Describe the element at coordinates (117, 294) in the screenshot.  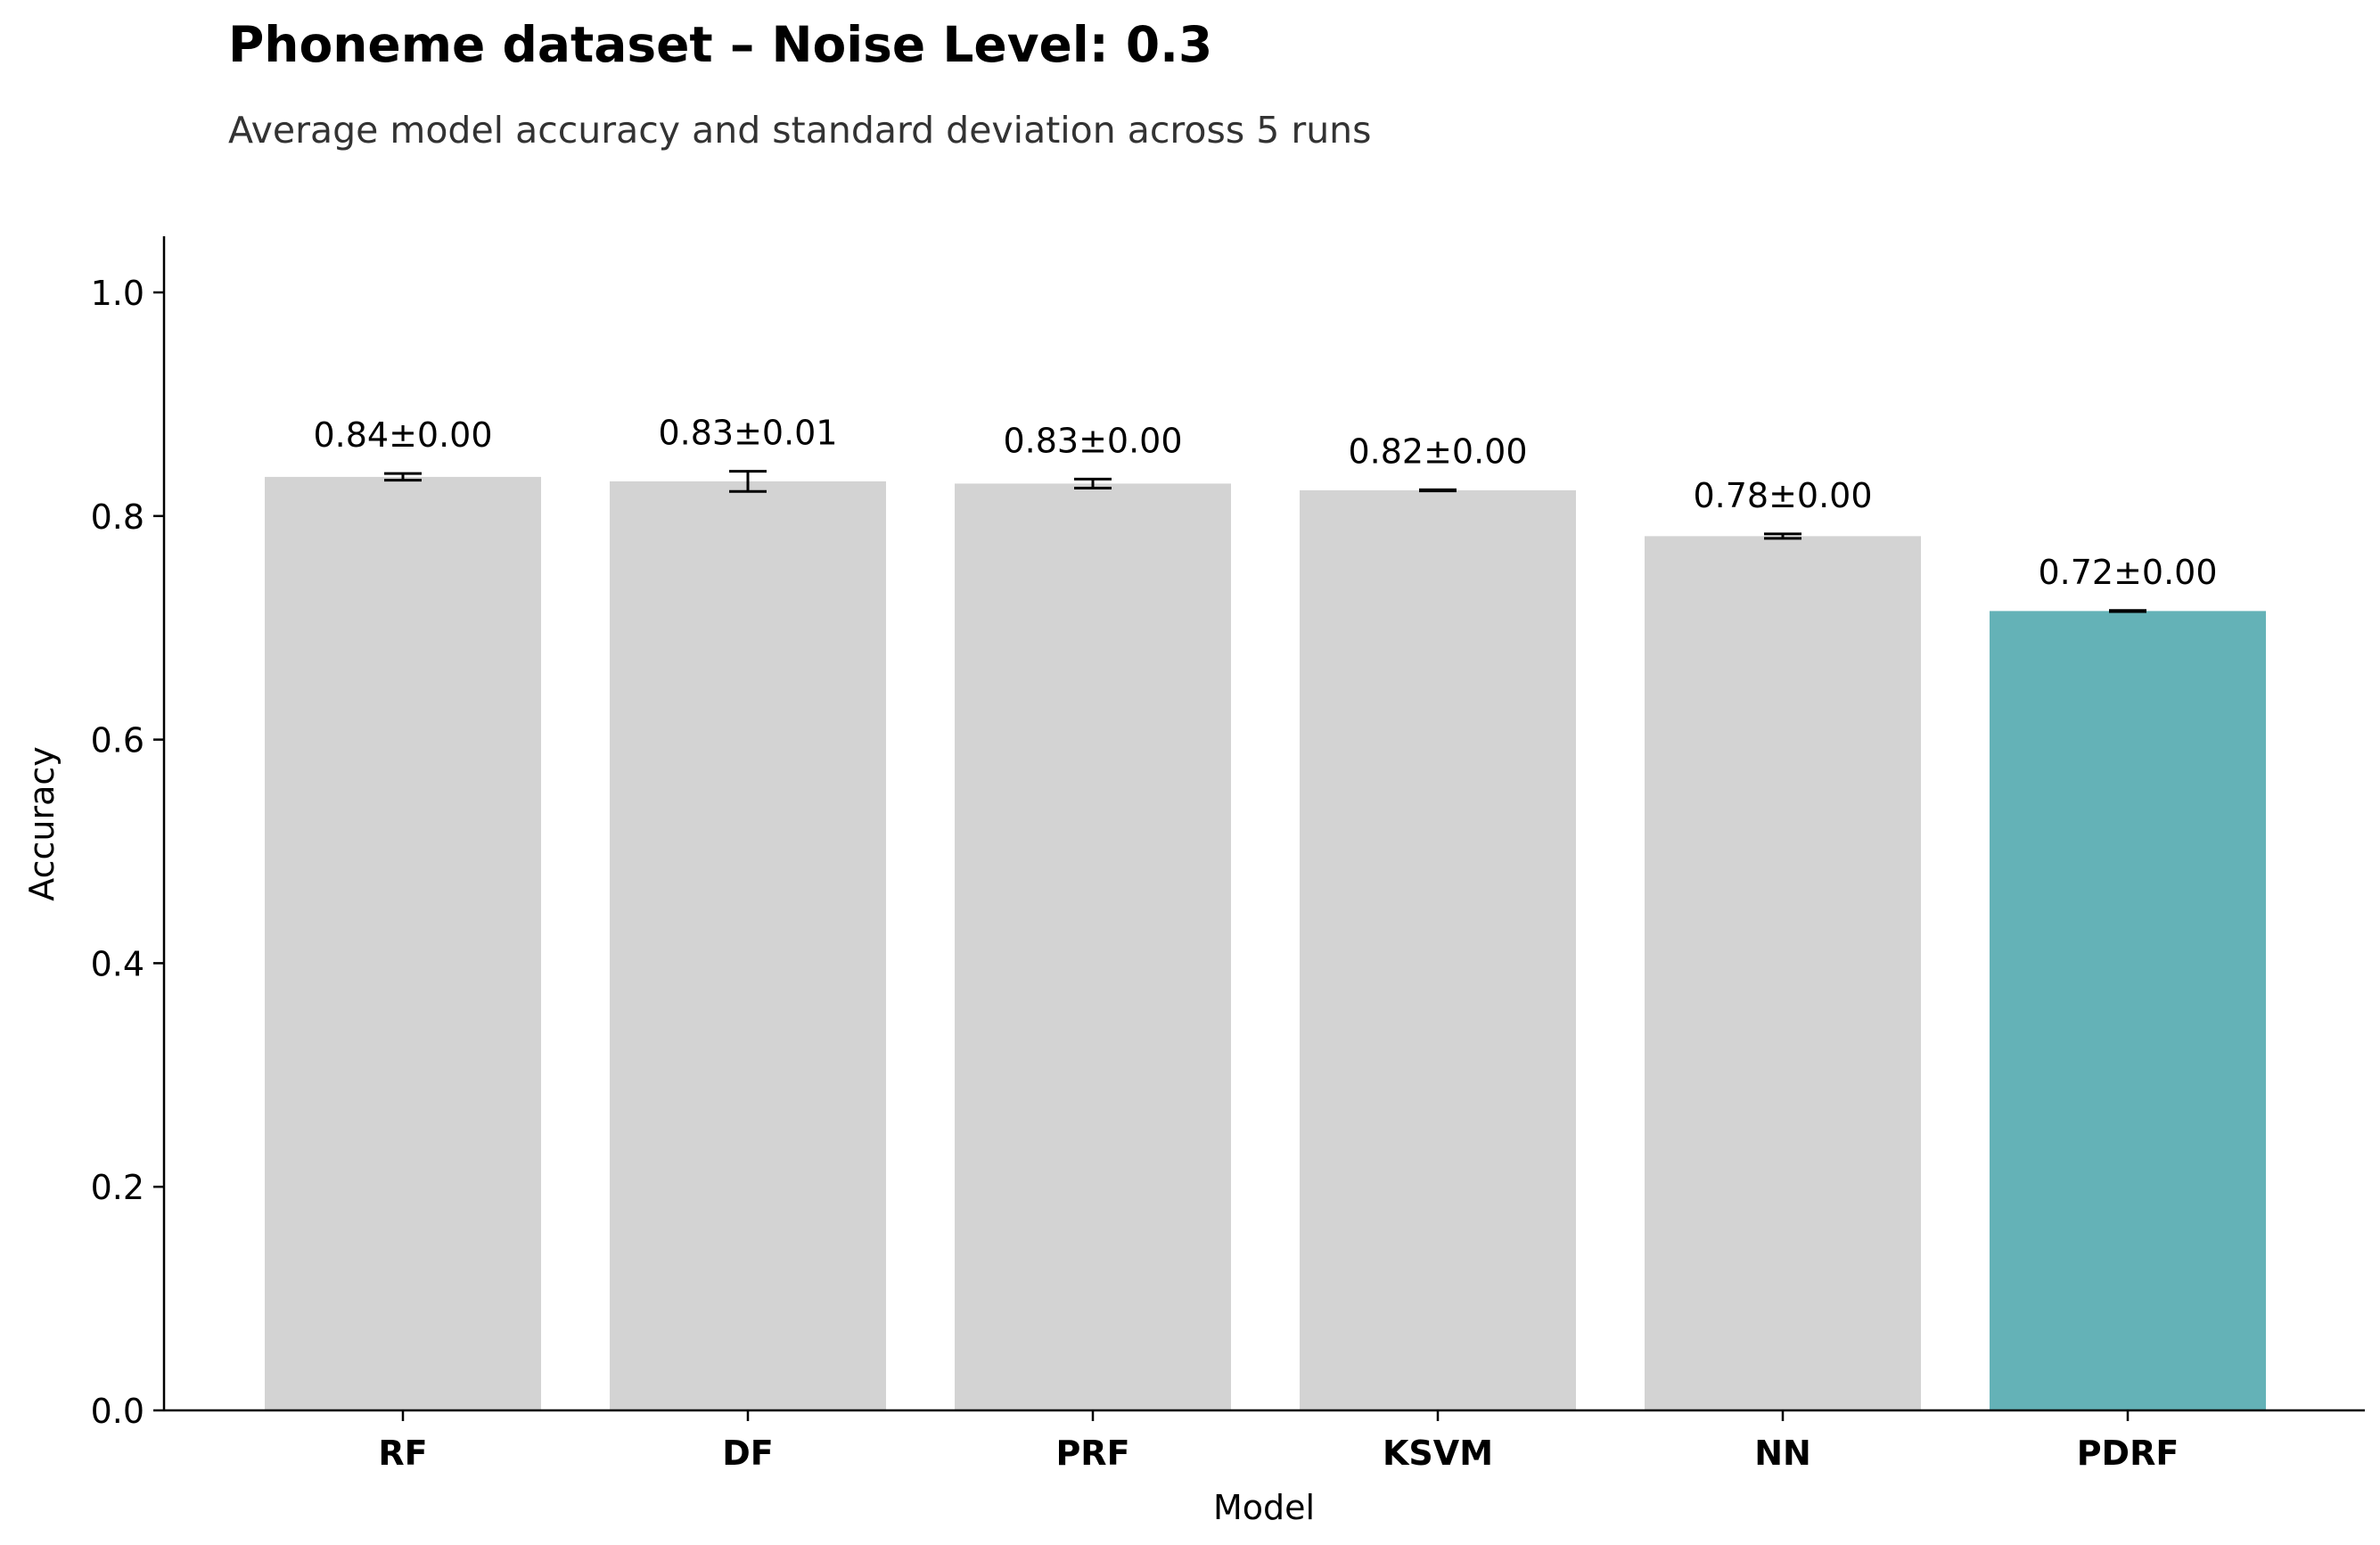
I see `y-tick-label: 1.0` at that location.